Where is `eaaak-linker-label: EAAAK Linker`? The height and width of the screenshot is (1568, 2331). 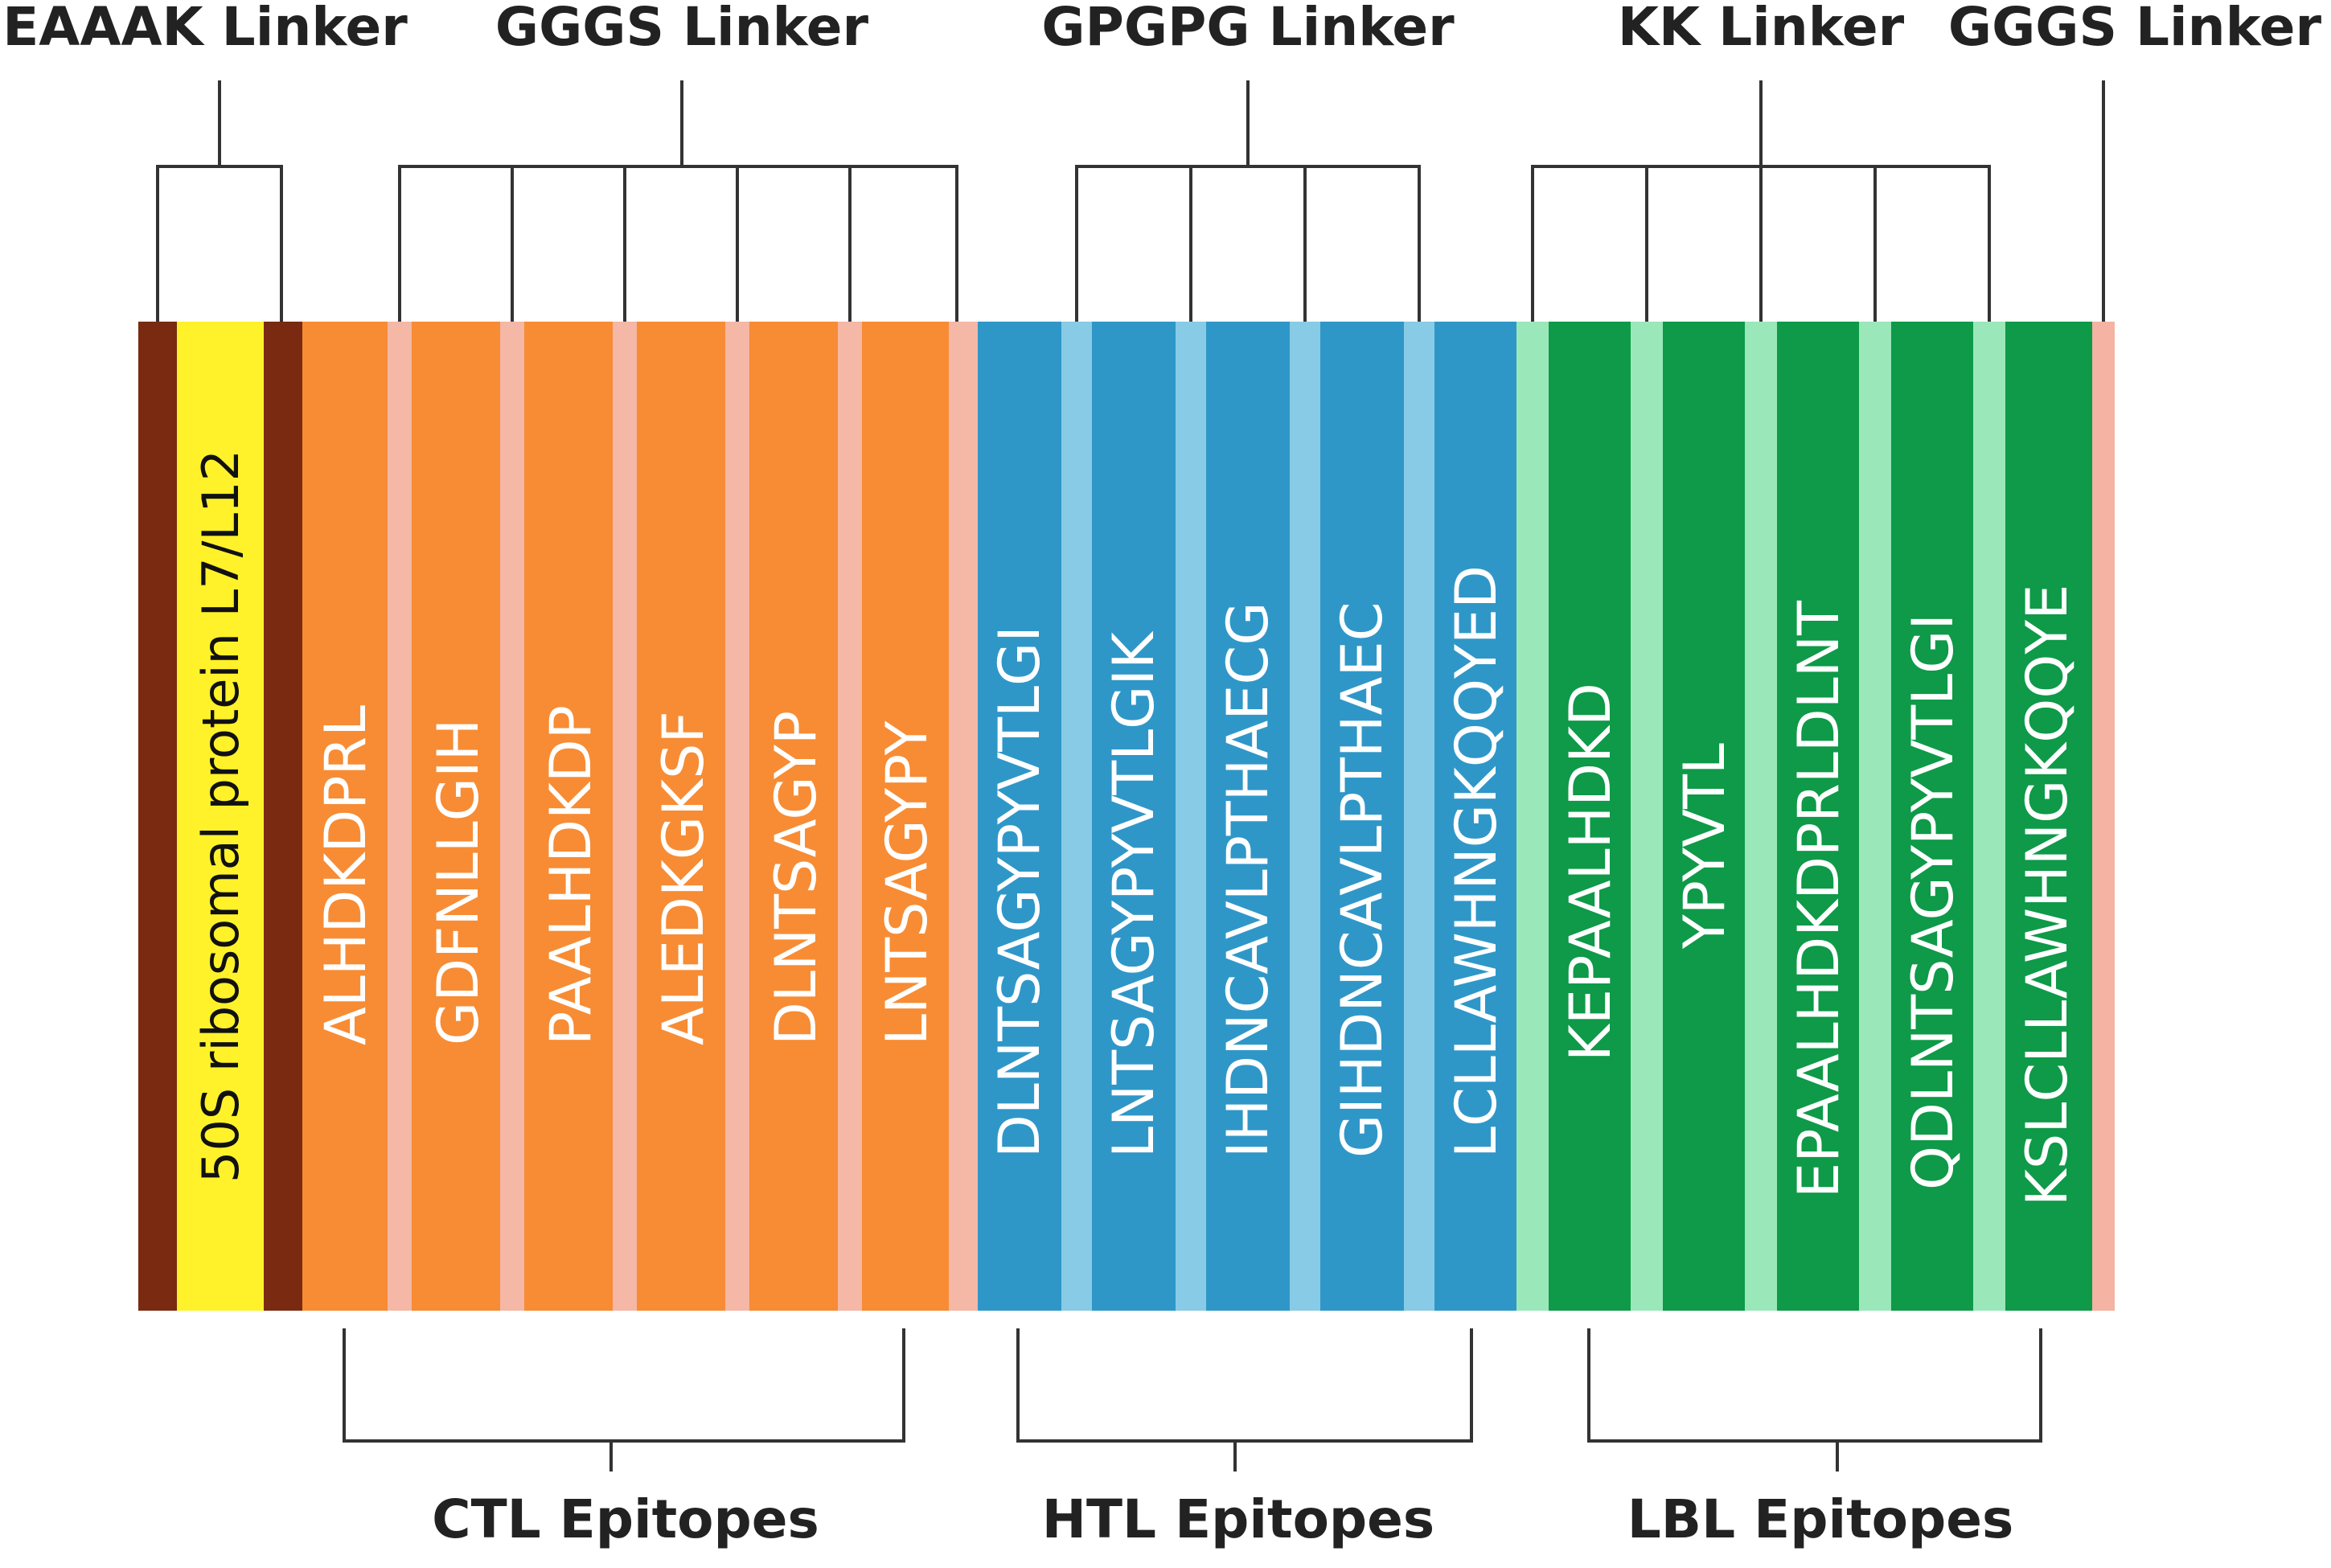 eaaak-linker-label: EAAAK Linker is located at coordinates (205, 29).